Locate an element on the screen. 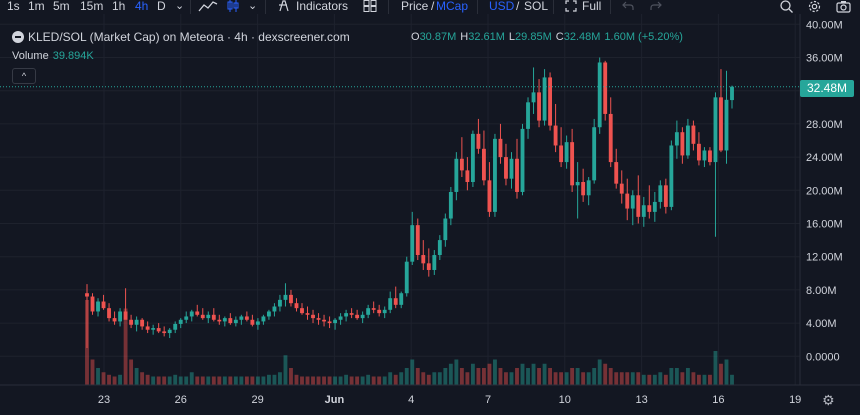 The height and width of the screenshot is (415, 860). line-chart-icon is located at coordinates (208, 7).